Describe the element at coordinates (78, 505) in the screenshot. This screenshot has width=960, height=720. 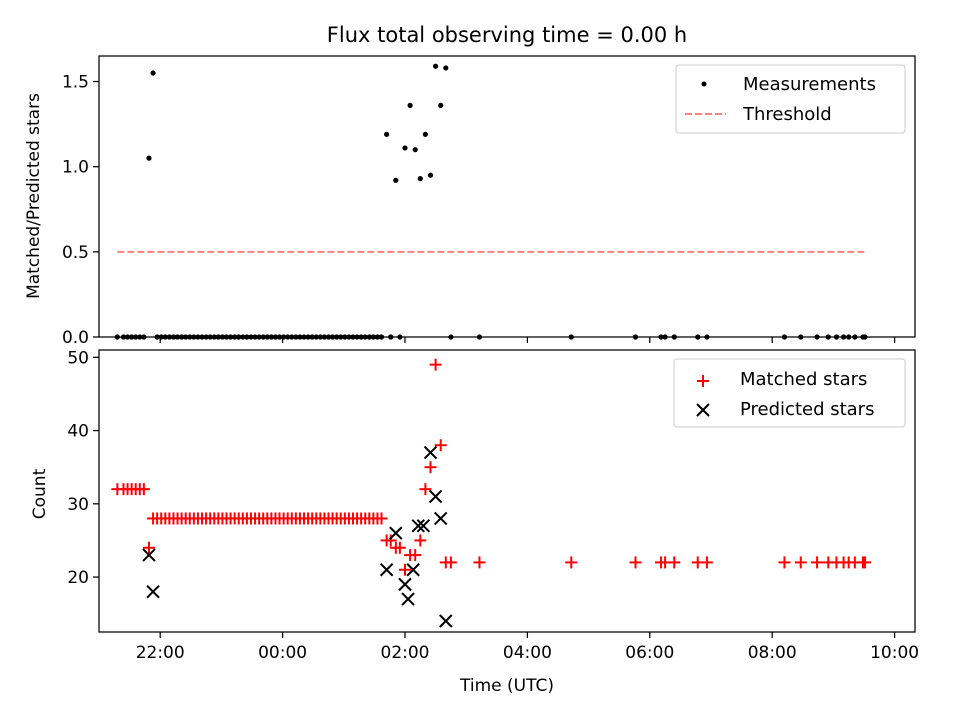
I see `ytick-label: 30` at that location.